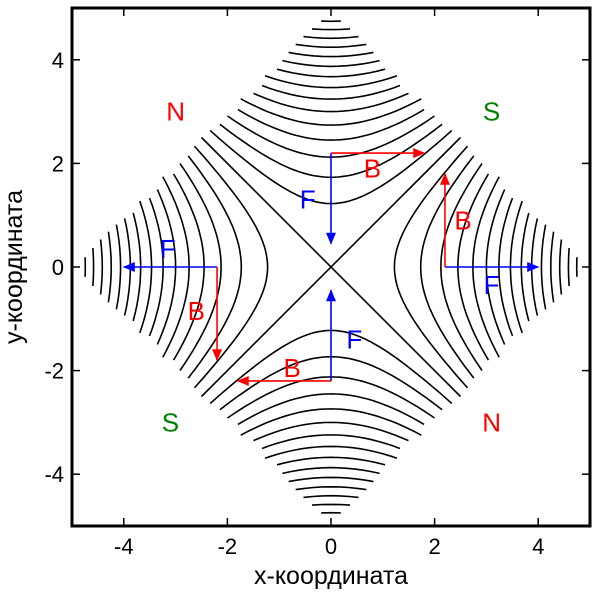 This screenshot has height=600, width=600. I want to click on x-tick-label: 0, so click(331, 546).